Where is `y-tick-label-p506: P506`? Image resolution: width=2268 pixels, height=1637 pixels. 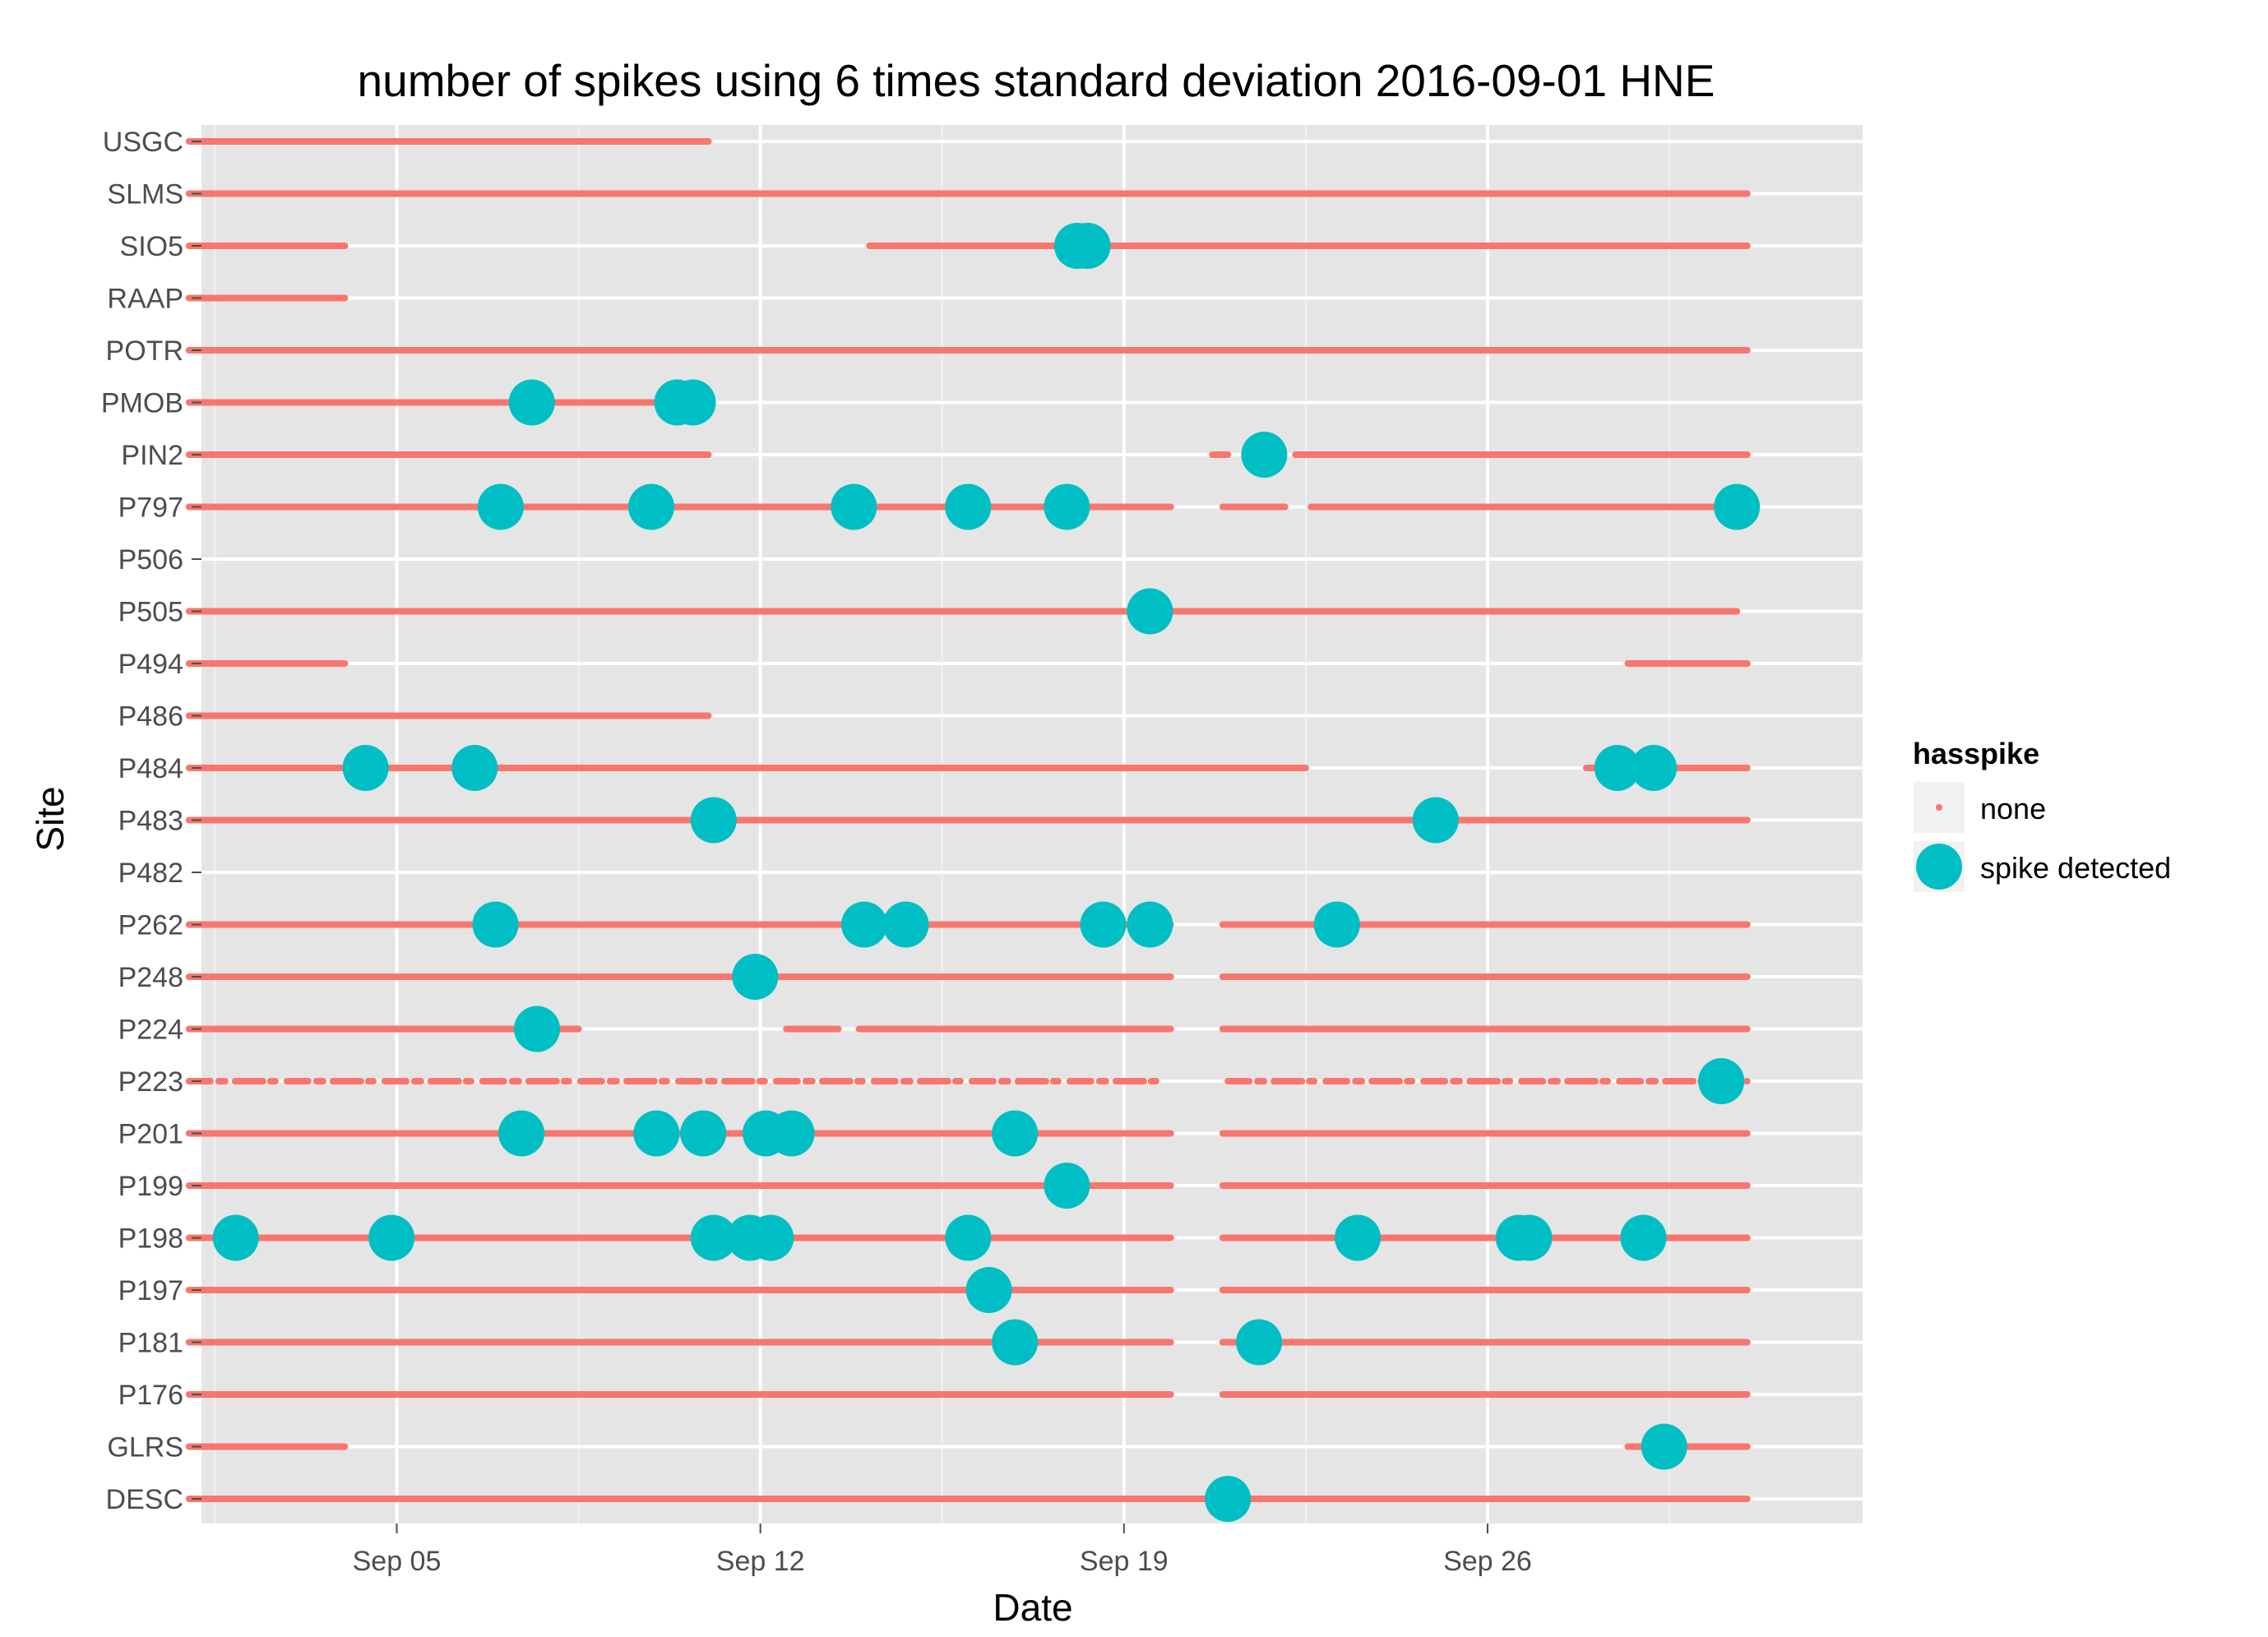
y-tick-label-p506: P506 is located at coordinates (151, 560).